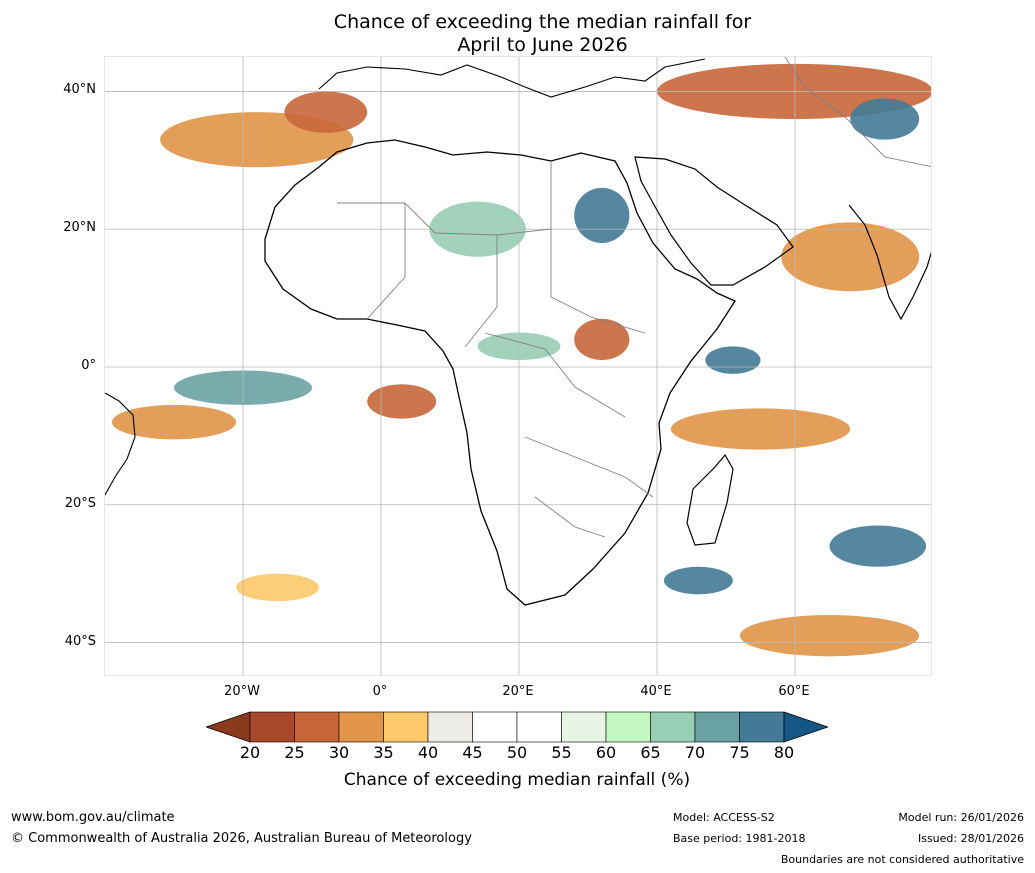 The height and width of the screenshot is (873, 1035). Describe the element at coordinates (714, 221) in the screenshot. I see `arabian-peninsula-coastline` at that location.